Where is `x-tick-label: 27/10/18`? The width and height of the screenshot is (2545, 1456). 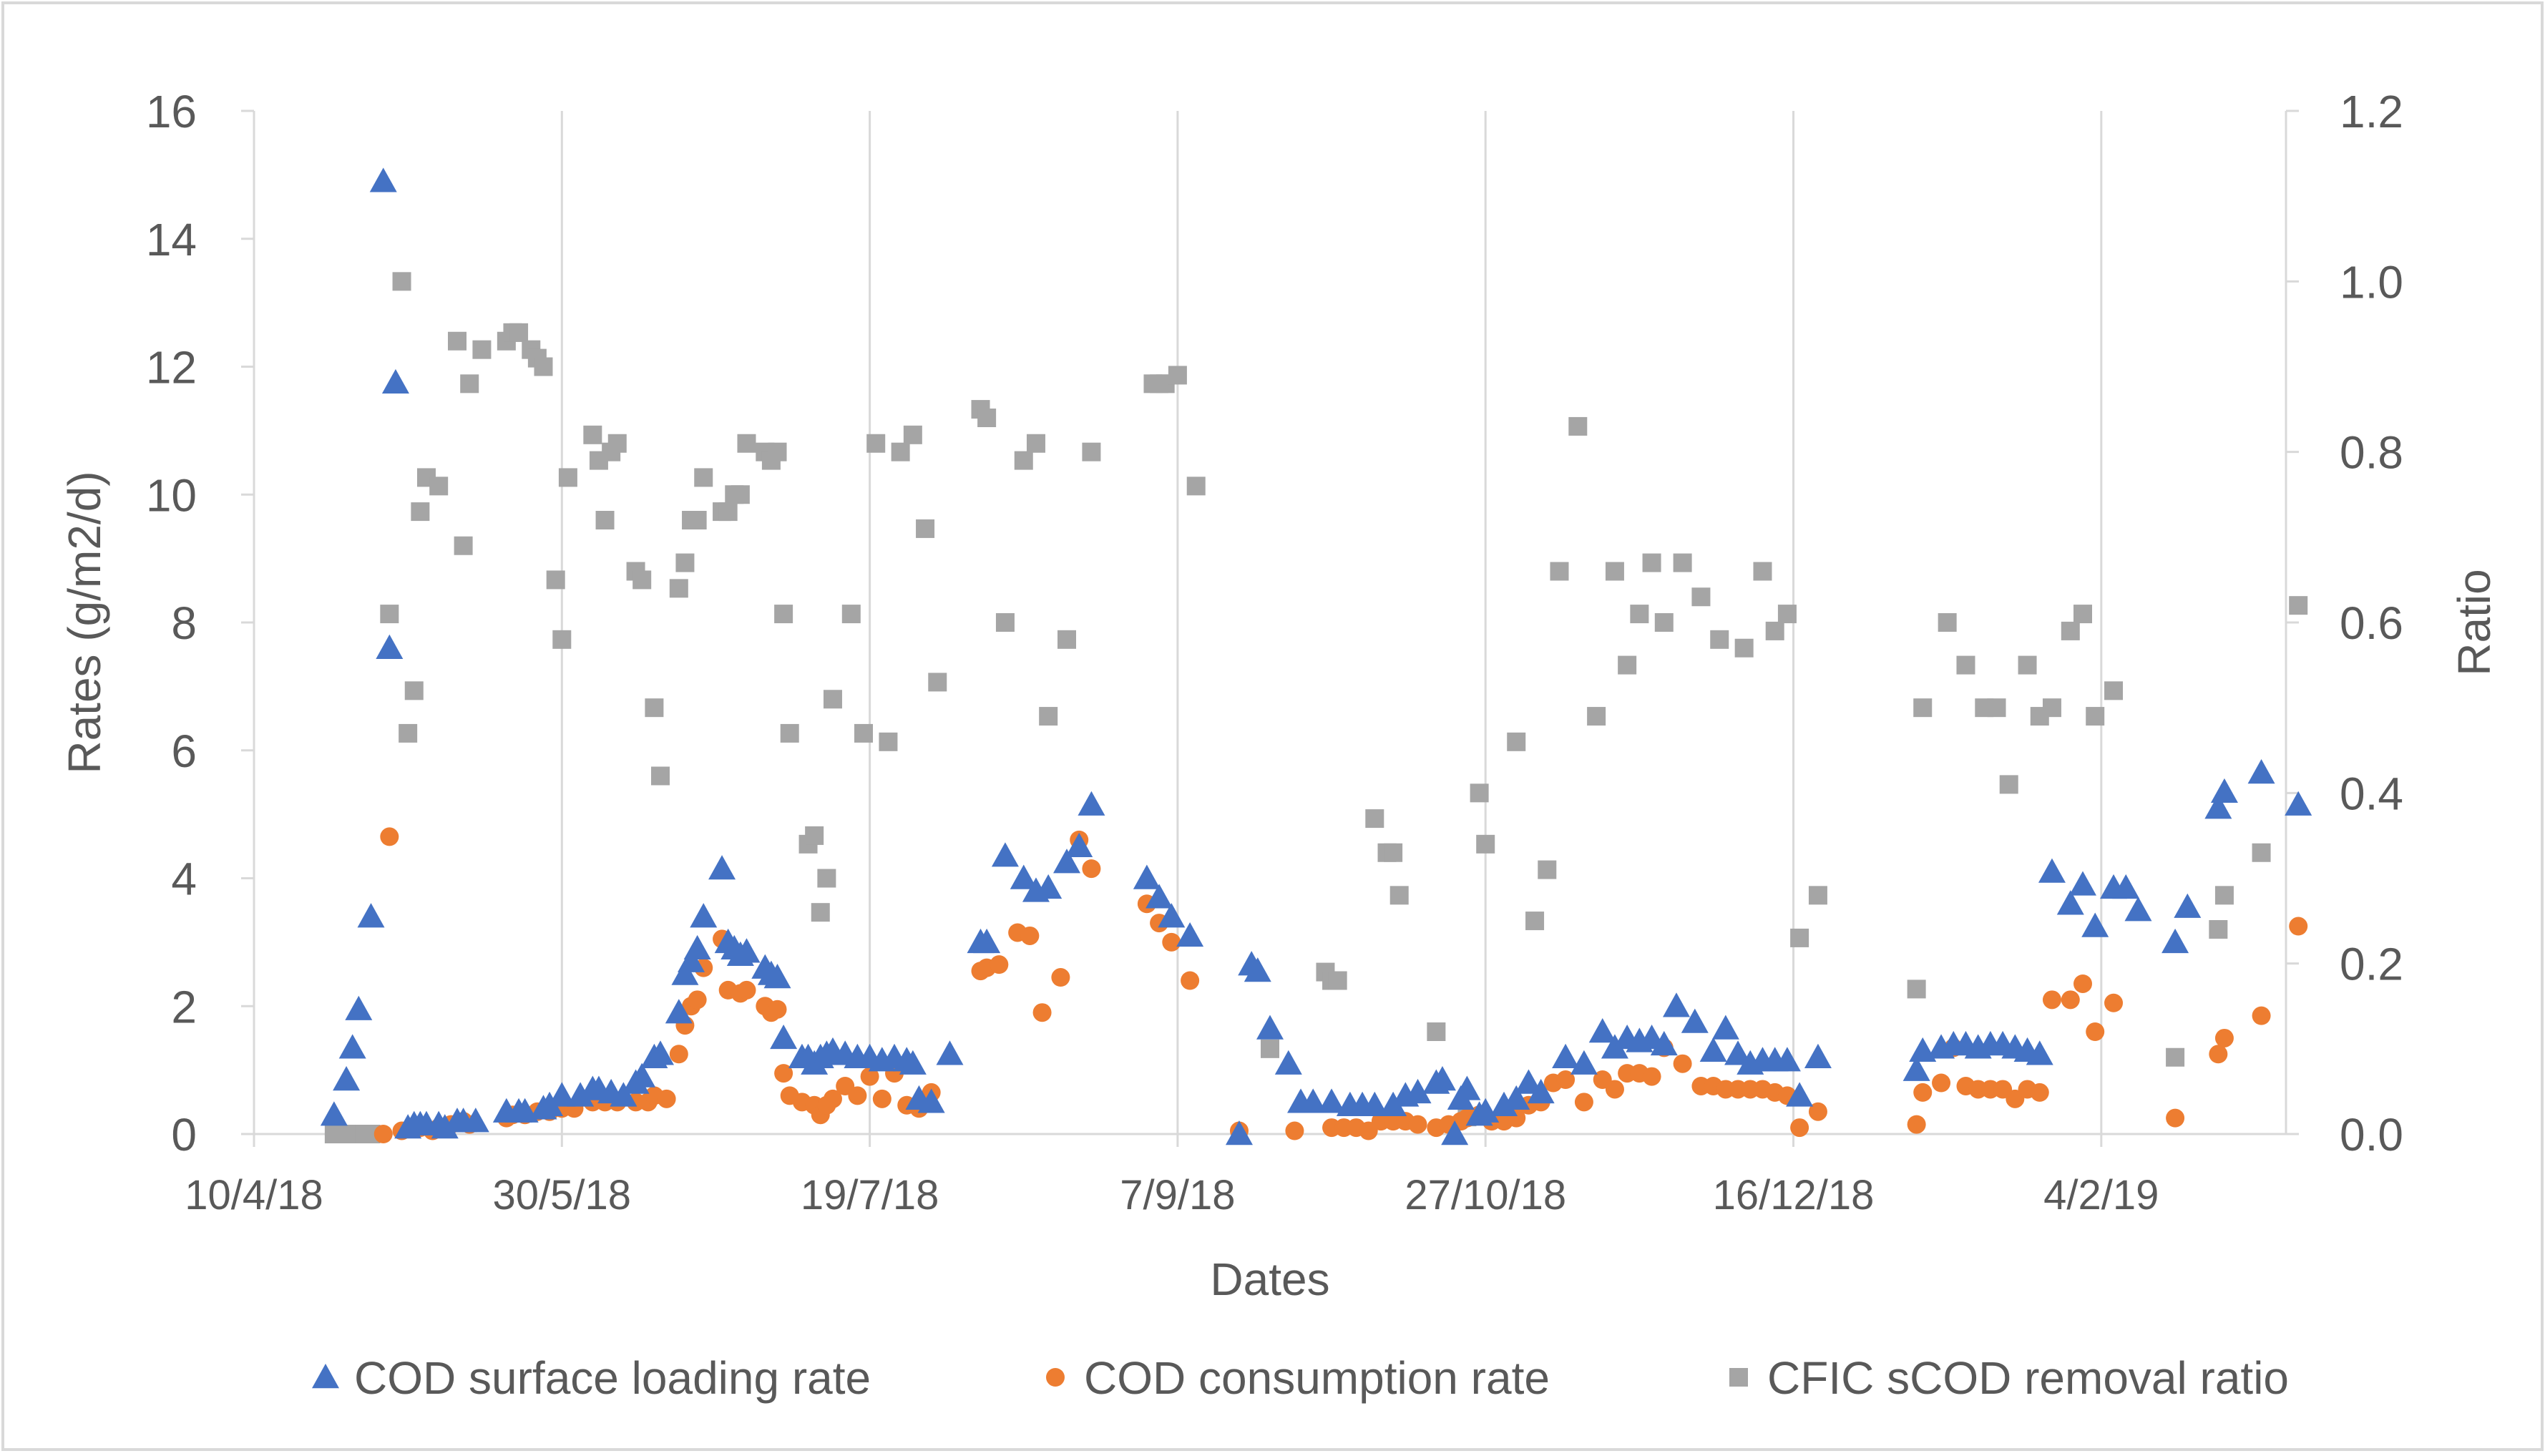
x-tick-label: 27/10/18 is located at coordinates (1485, 1195).